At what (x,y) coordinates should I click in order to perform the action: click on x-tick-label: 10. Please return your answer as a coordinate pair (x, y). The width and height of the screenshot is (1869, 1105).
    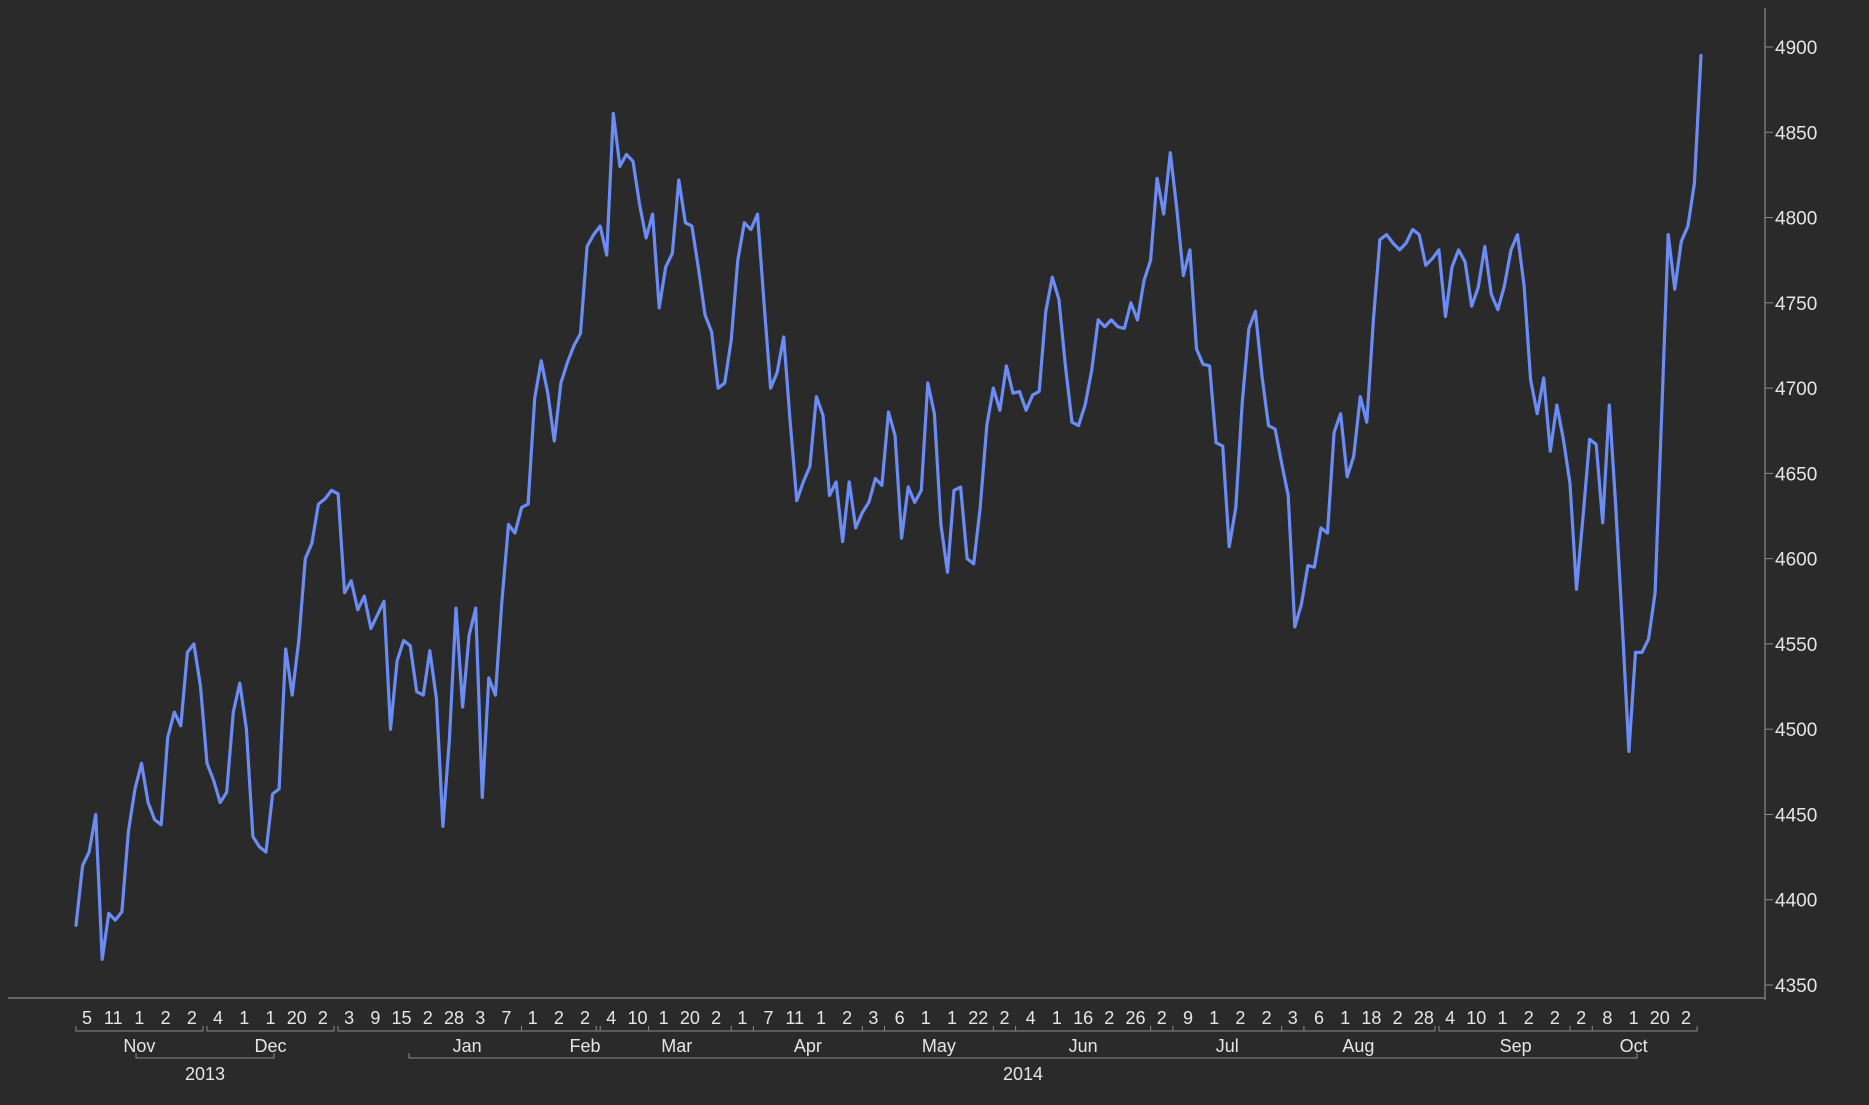
    Looking at the image, I should click on (637, 1018).